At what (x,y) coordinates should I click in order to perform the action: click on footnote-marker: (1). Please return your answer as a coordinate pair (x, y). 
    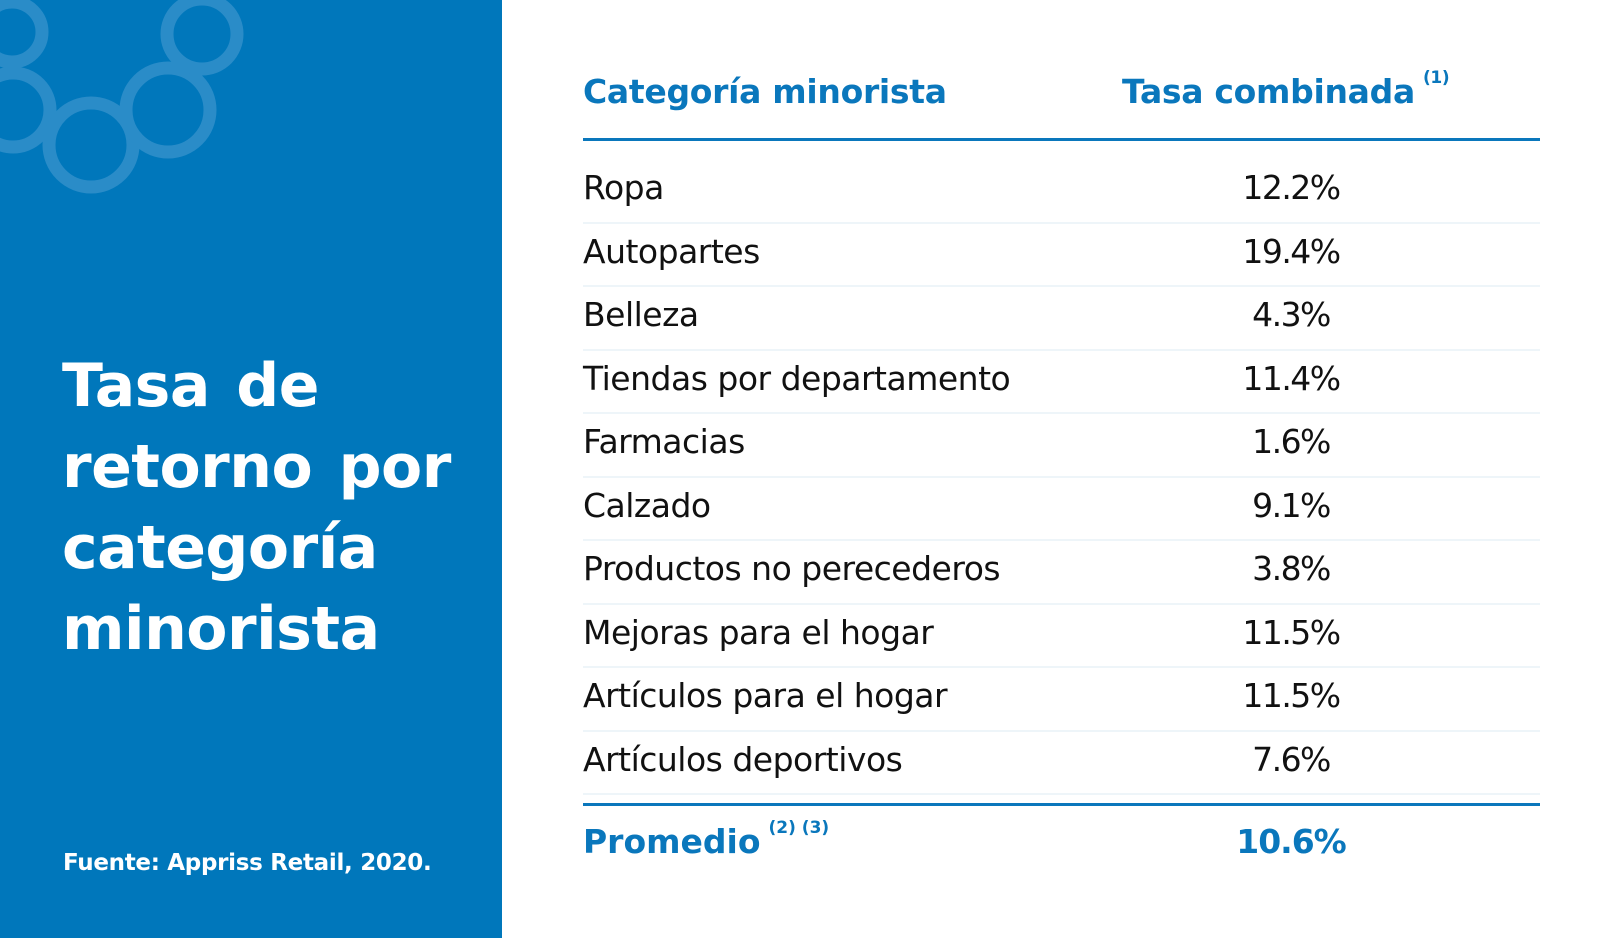
    Looking at the image, I should click on (1436, 78).